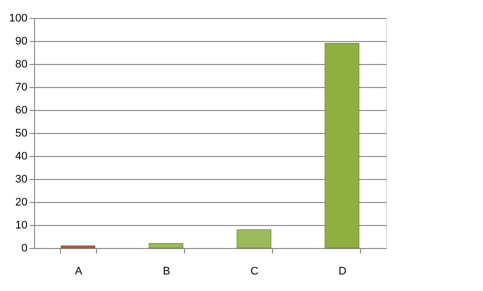 The width and height of the screenshot is (483, 291). Describe the element at coordinates (166, 272) in the screenshot. I see `x-tick-label: B` at that location.